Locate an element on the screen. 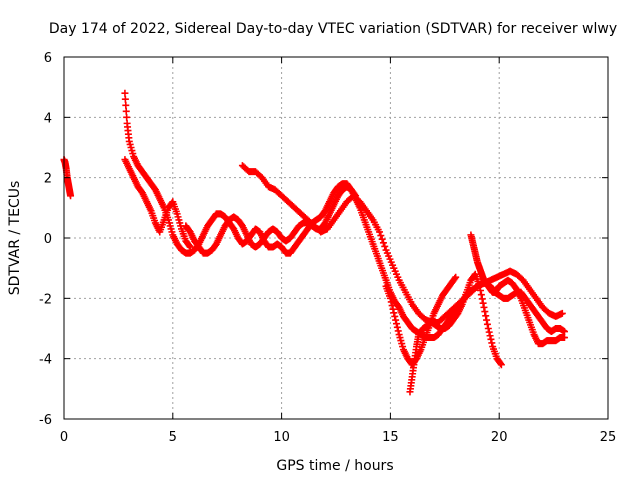 Image resolution: width=640 pixels, height=485 pixels. y-axis-label: SDTVAR / TECUs is located at coordinates (15, 238).